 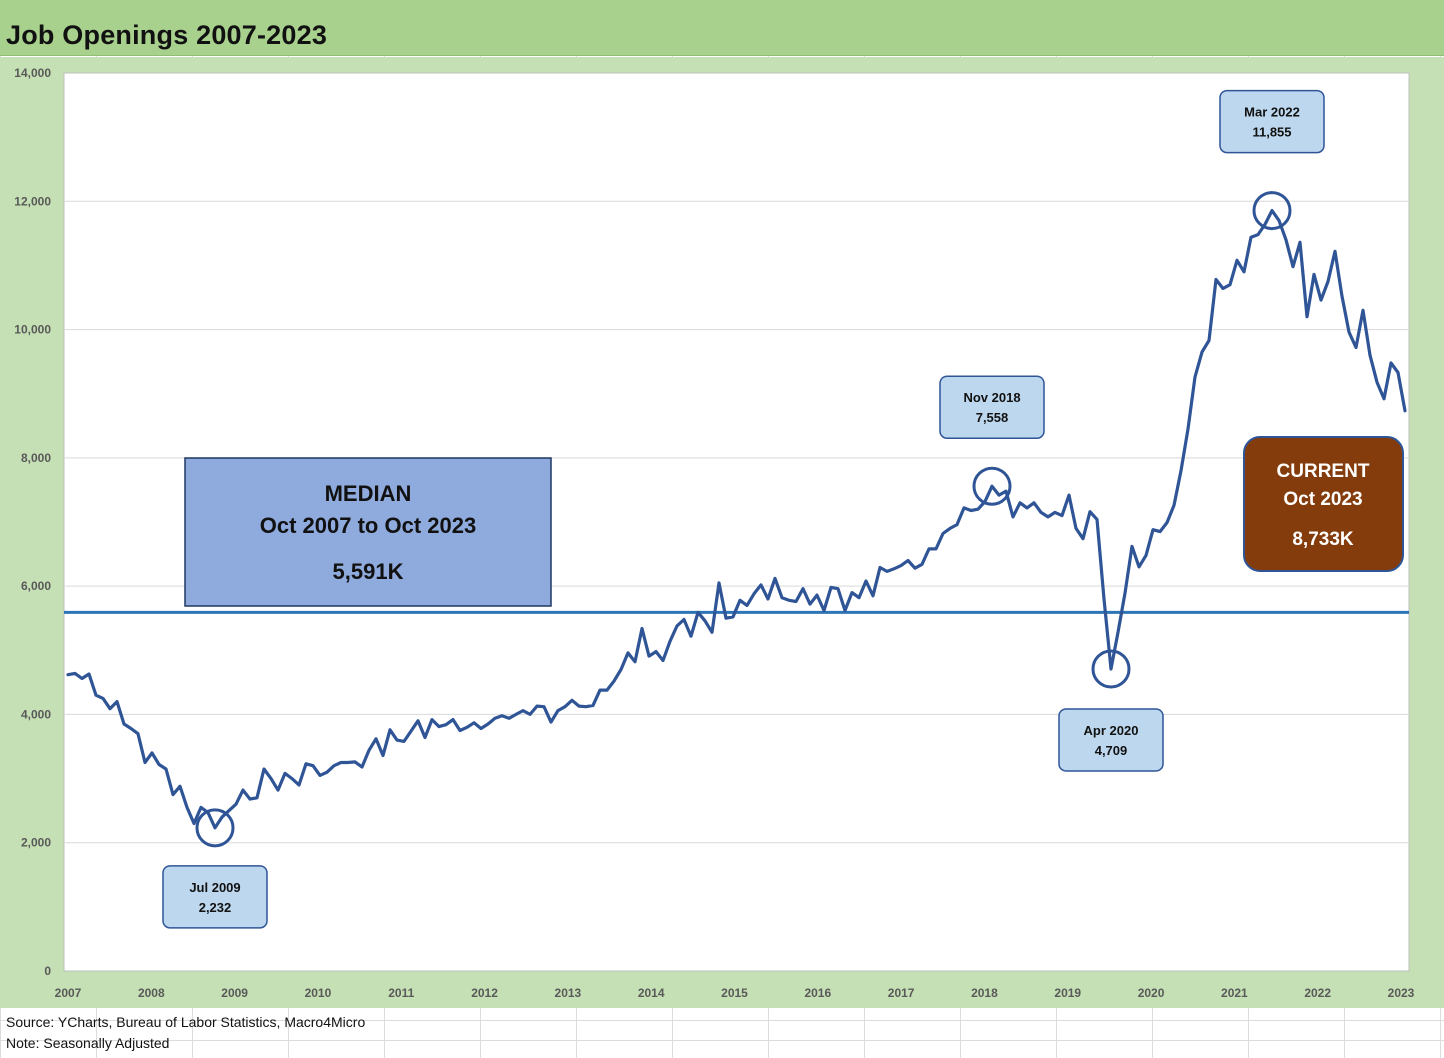 What do you see at coordinates (368, 493) in the screenshot?
I see `median-box-title: MEDIAN` at bounding box center [368, 493].